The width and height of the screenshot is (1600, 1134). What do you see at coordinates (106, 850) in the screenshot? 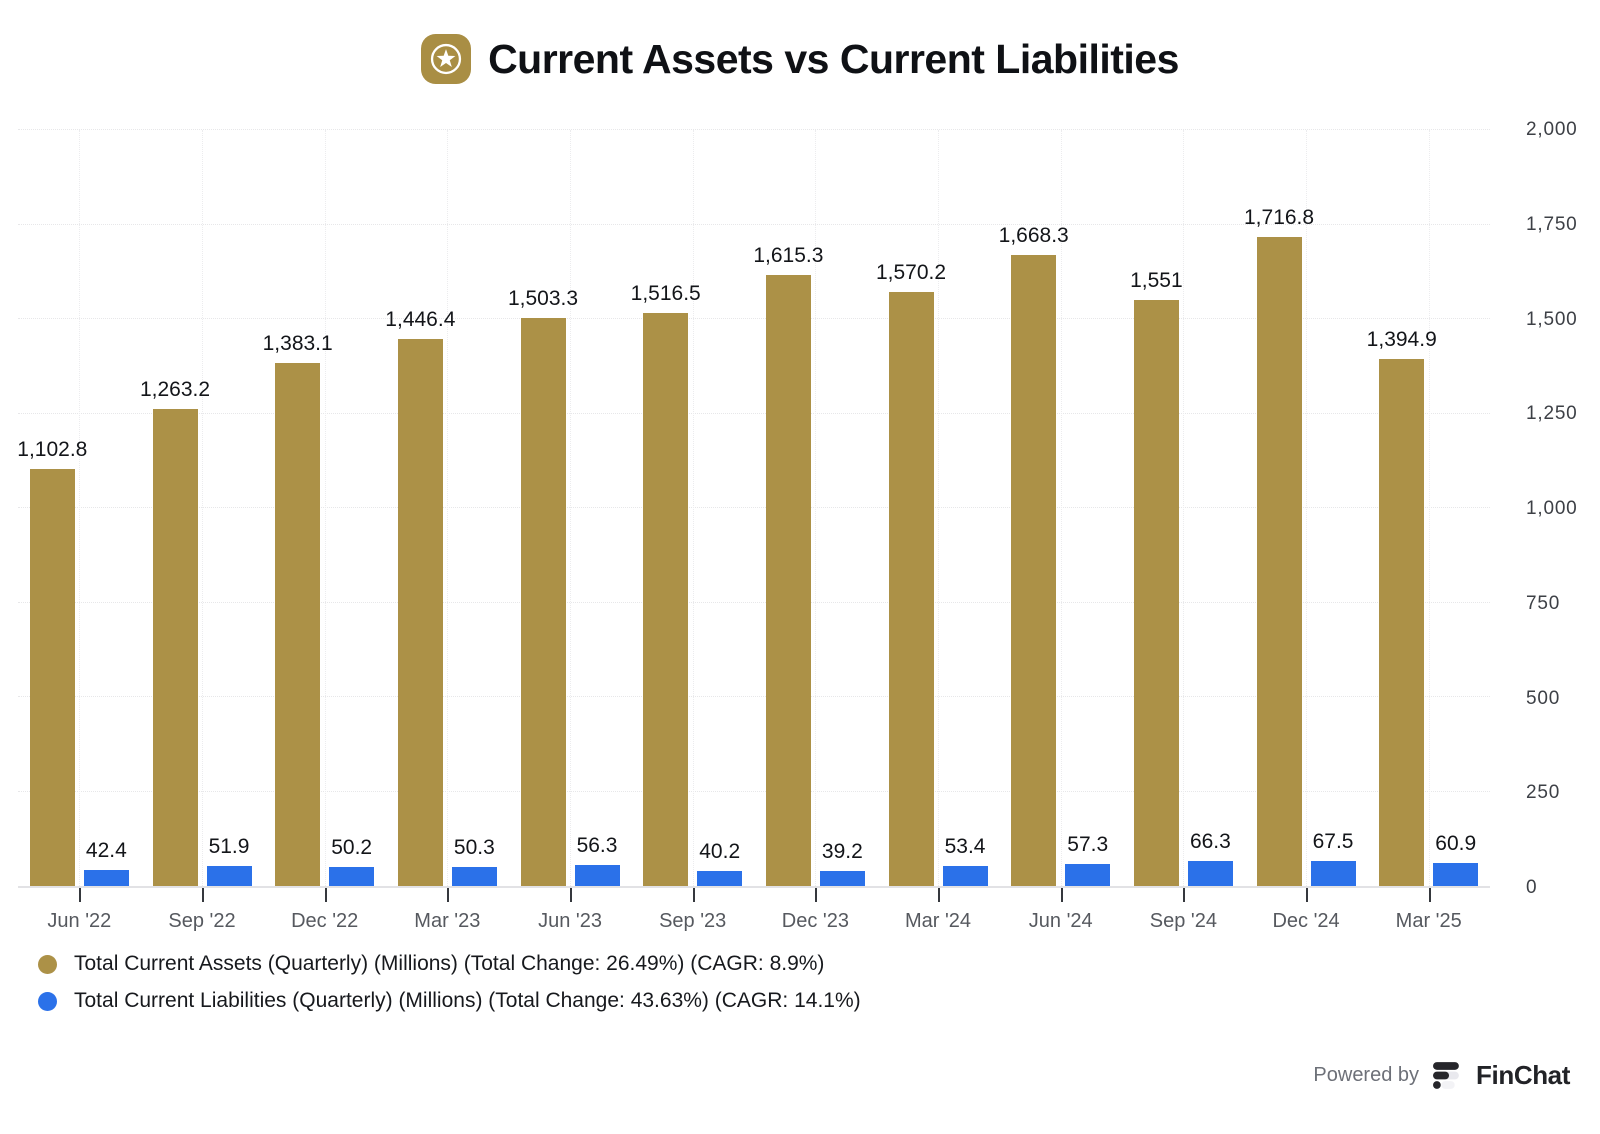
I see `liabilities-value-label: 42.4` at bounding box center [106, 850].